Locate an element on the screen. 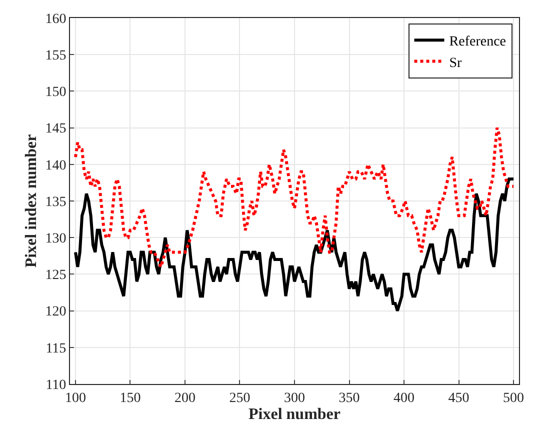 This screenshot has width=549, height=434. y-tick-label: 135 is located at coordinates (55, 202).